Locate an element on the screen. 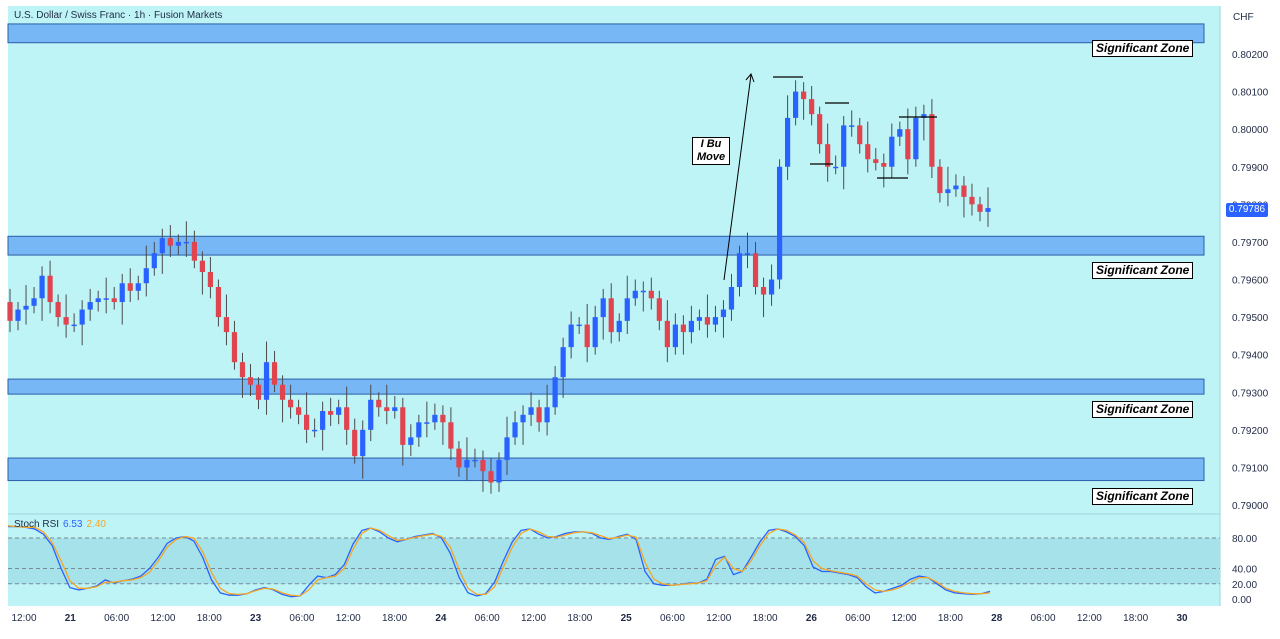 This screenshot has height=639, width=1280. rsi-axis: 80.00 40.00 20.00 0.00 is located at coordinates (1244, 570).